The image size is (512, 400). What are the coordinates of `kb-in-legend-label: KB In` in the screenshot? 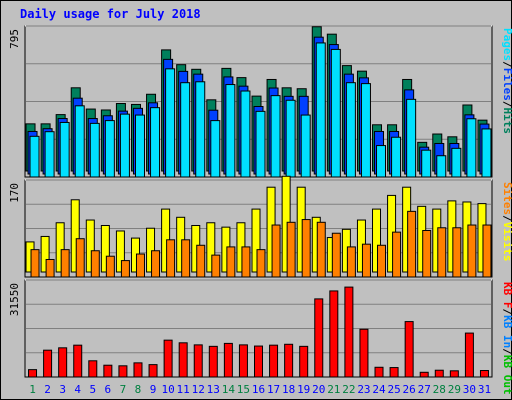 It's located at (506, 331).